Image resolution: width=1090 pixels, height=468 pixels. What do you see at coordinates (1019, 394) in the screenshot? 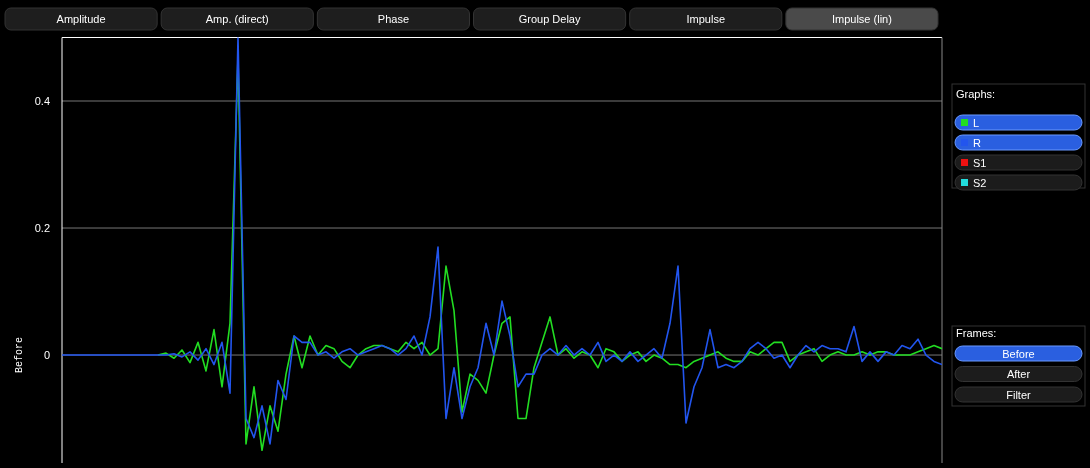
I see `text: Filter` at bounding box center [1019, 394].